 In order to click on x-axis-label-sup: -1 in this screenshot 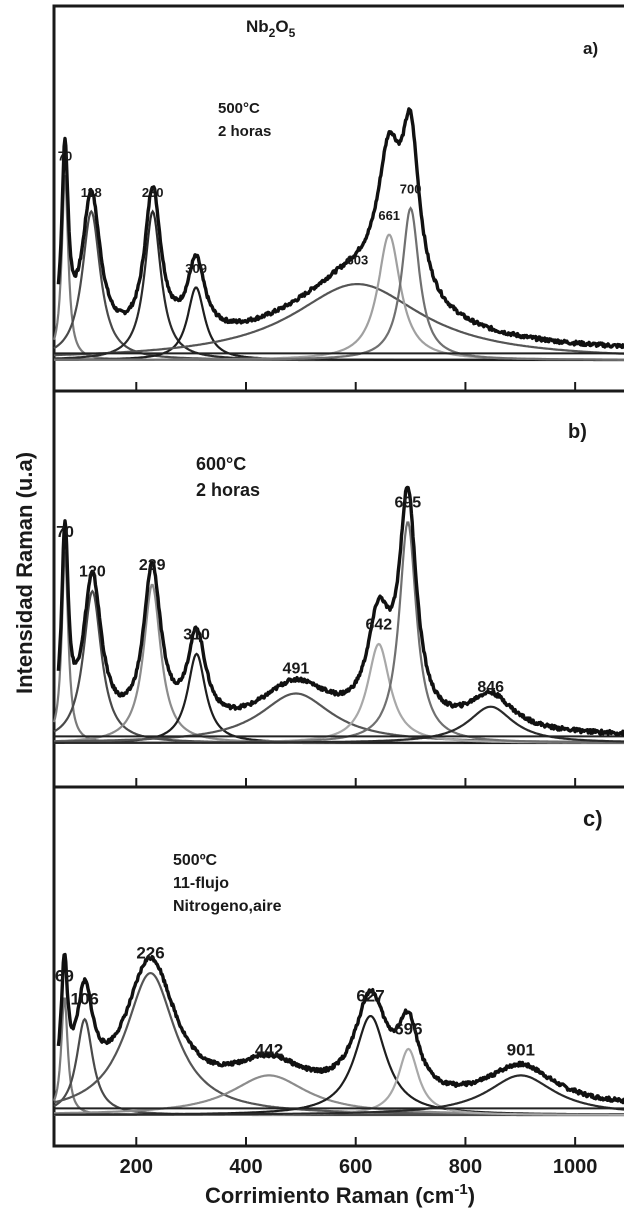, I will do `click(460, 1189)`.